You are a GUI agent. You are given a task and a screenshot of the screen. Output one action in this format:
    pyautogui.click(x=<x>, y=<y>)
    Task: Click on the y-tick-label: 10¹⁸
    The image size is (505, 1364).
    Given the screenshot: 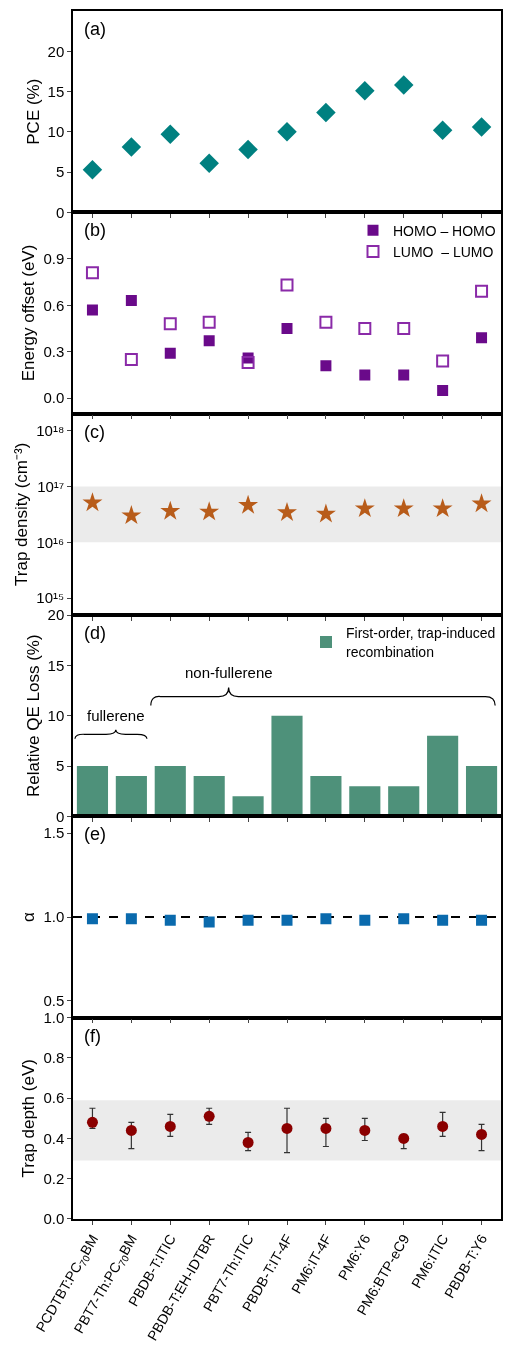 What is the action you would take?
    pyautogui.click(x=50, y=430)
    